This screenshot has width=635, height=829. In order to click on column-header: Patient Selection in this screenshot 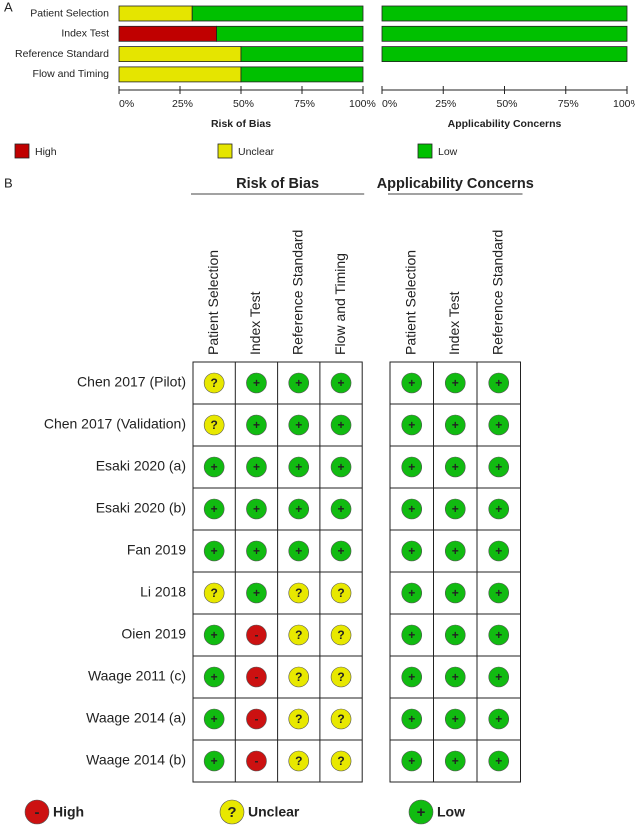, I will do `click(213, 302)`.